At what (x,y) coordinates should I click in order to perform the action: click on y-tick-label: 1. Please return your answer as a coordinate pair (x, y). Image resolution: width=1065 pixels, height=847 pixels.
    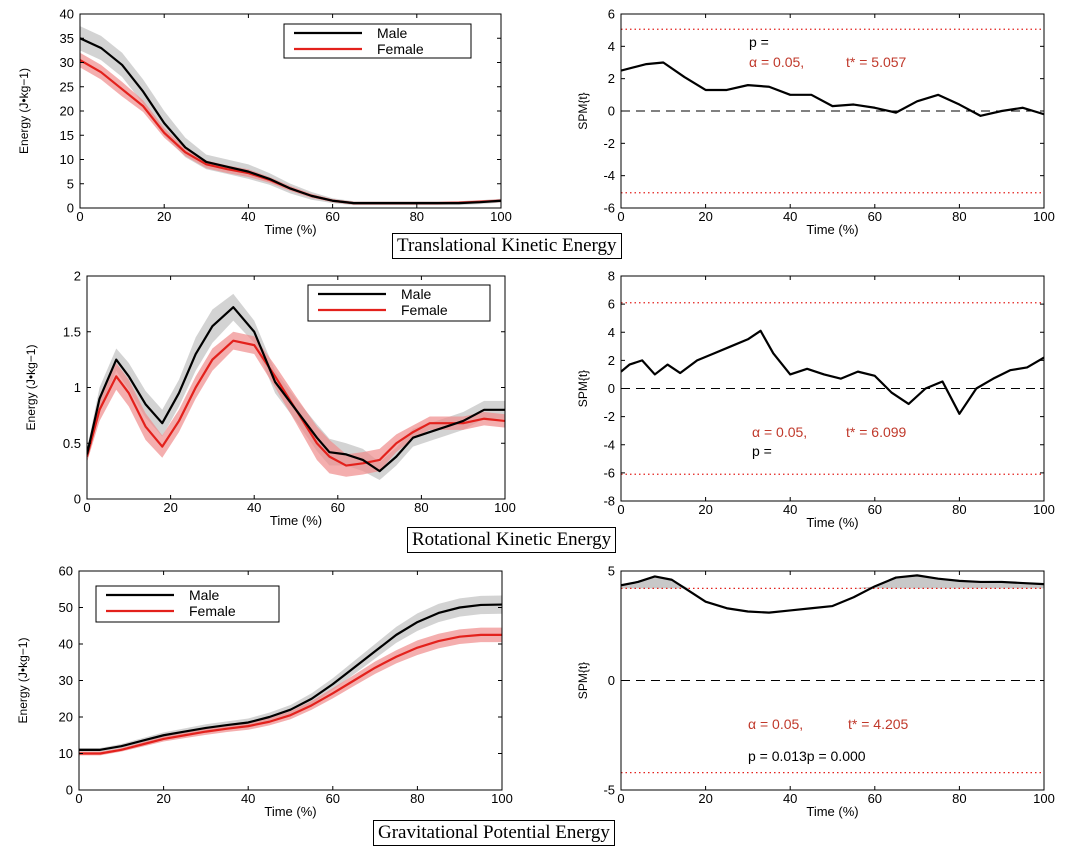
    Looking at the image, I should click on (77, 387).